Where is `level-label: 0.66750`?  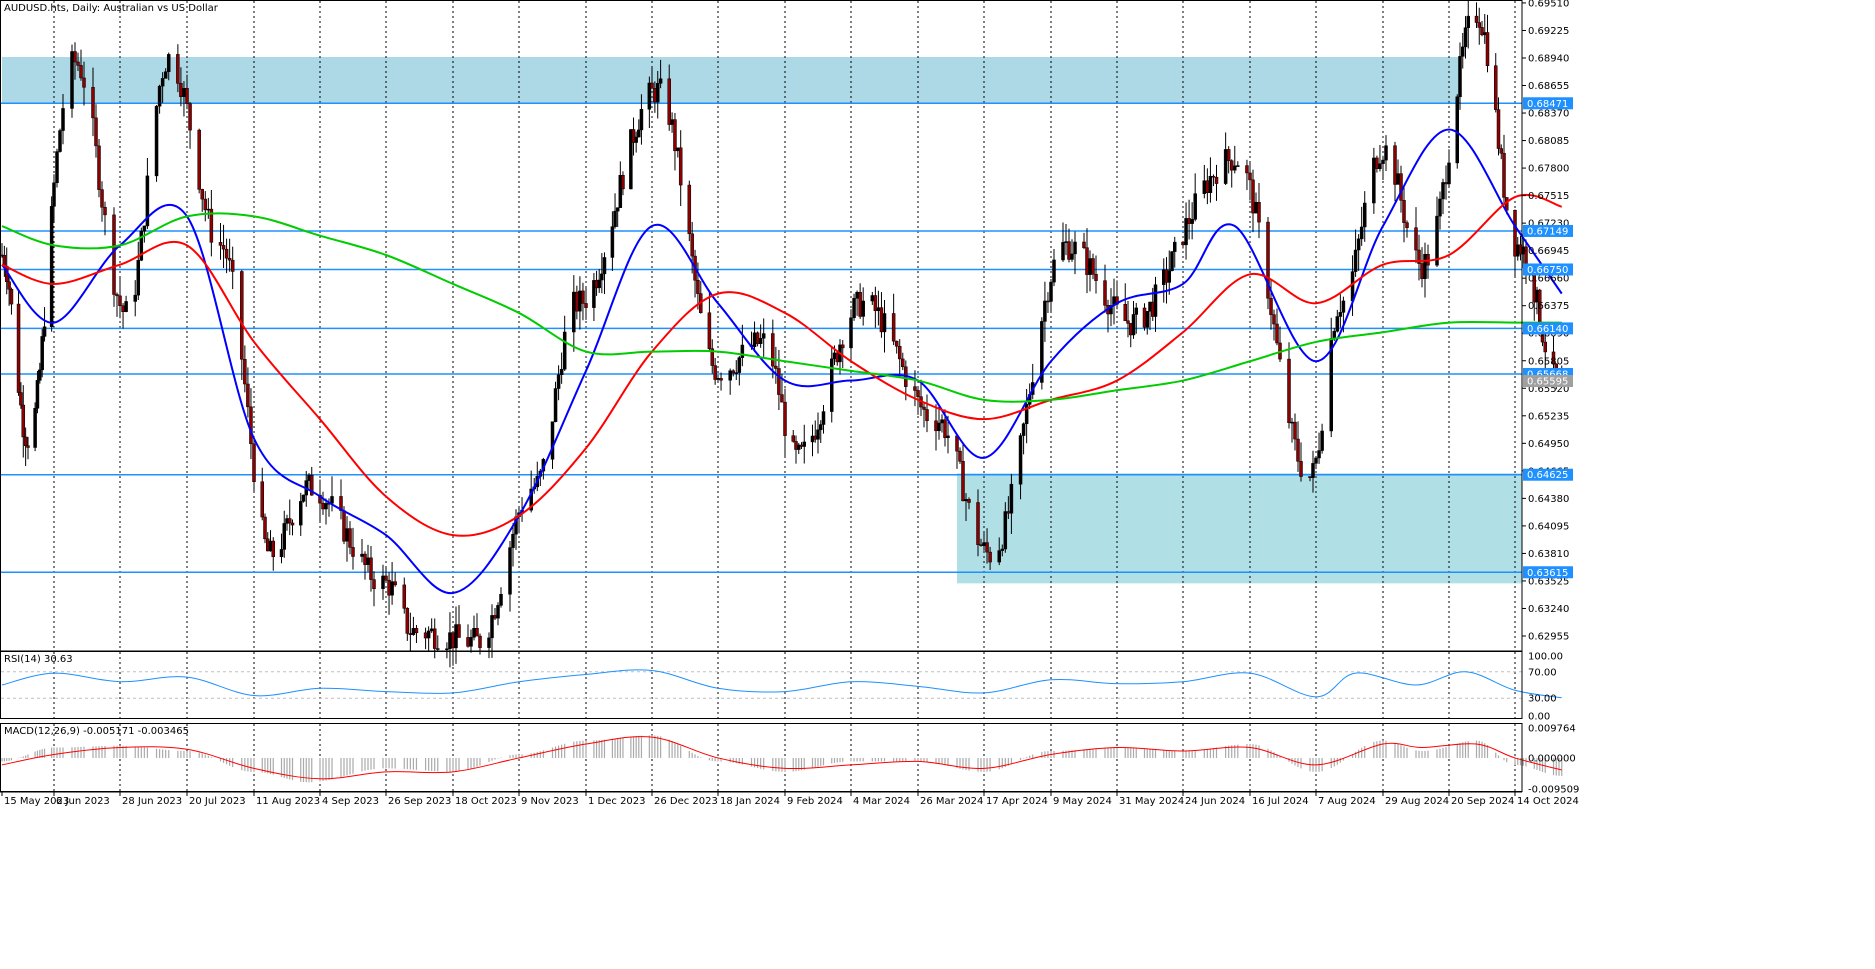 level-label: 0.66750 is located at coordinates (1547, 270).